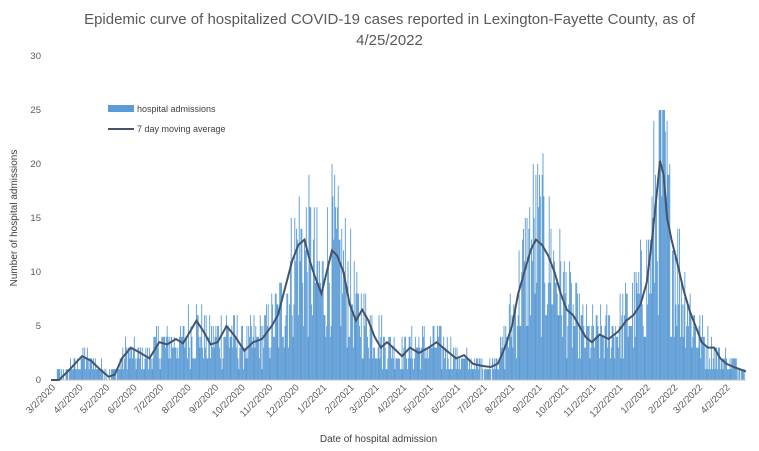  Describe the element at coordinates (378, 439) in the screenshot. I see `x-axis-label: Date of hospital admission` at that location.